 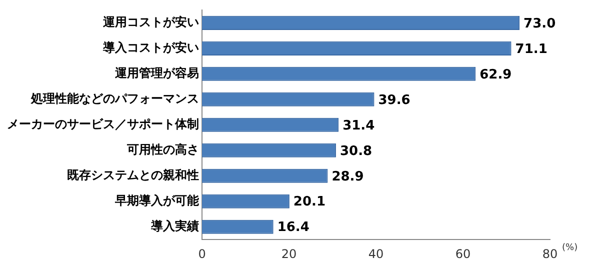 What do you see at coordinates (156, 73) in the screenshot?
I see `y-tick-label: 運用管理が容易` at bounding box center [156, 73].